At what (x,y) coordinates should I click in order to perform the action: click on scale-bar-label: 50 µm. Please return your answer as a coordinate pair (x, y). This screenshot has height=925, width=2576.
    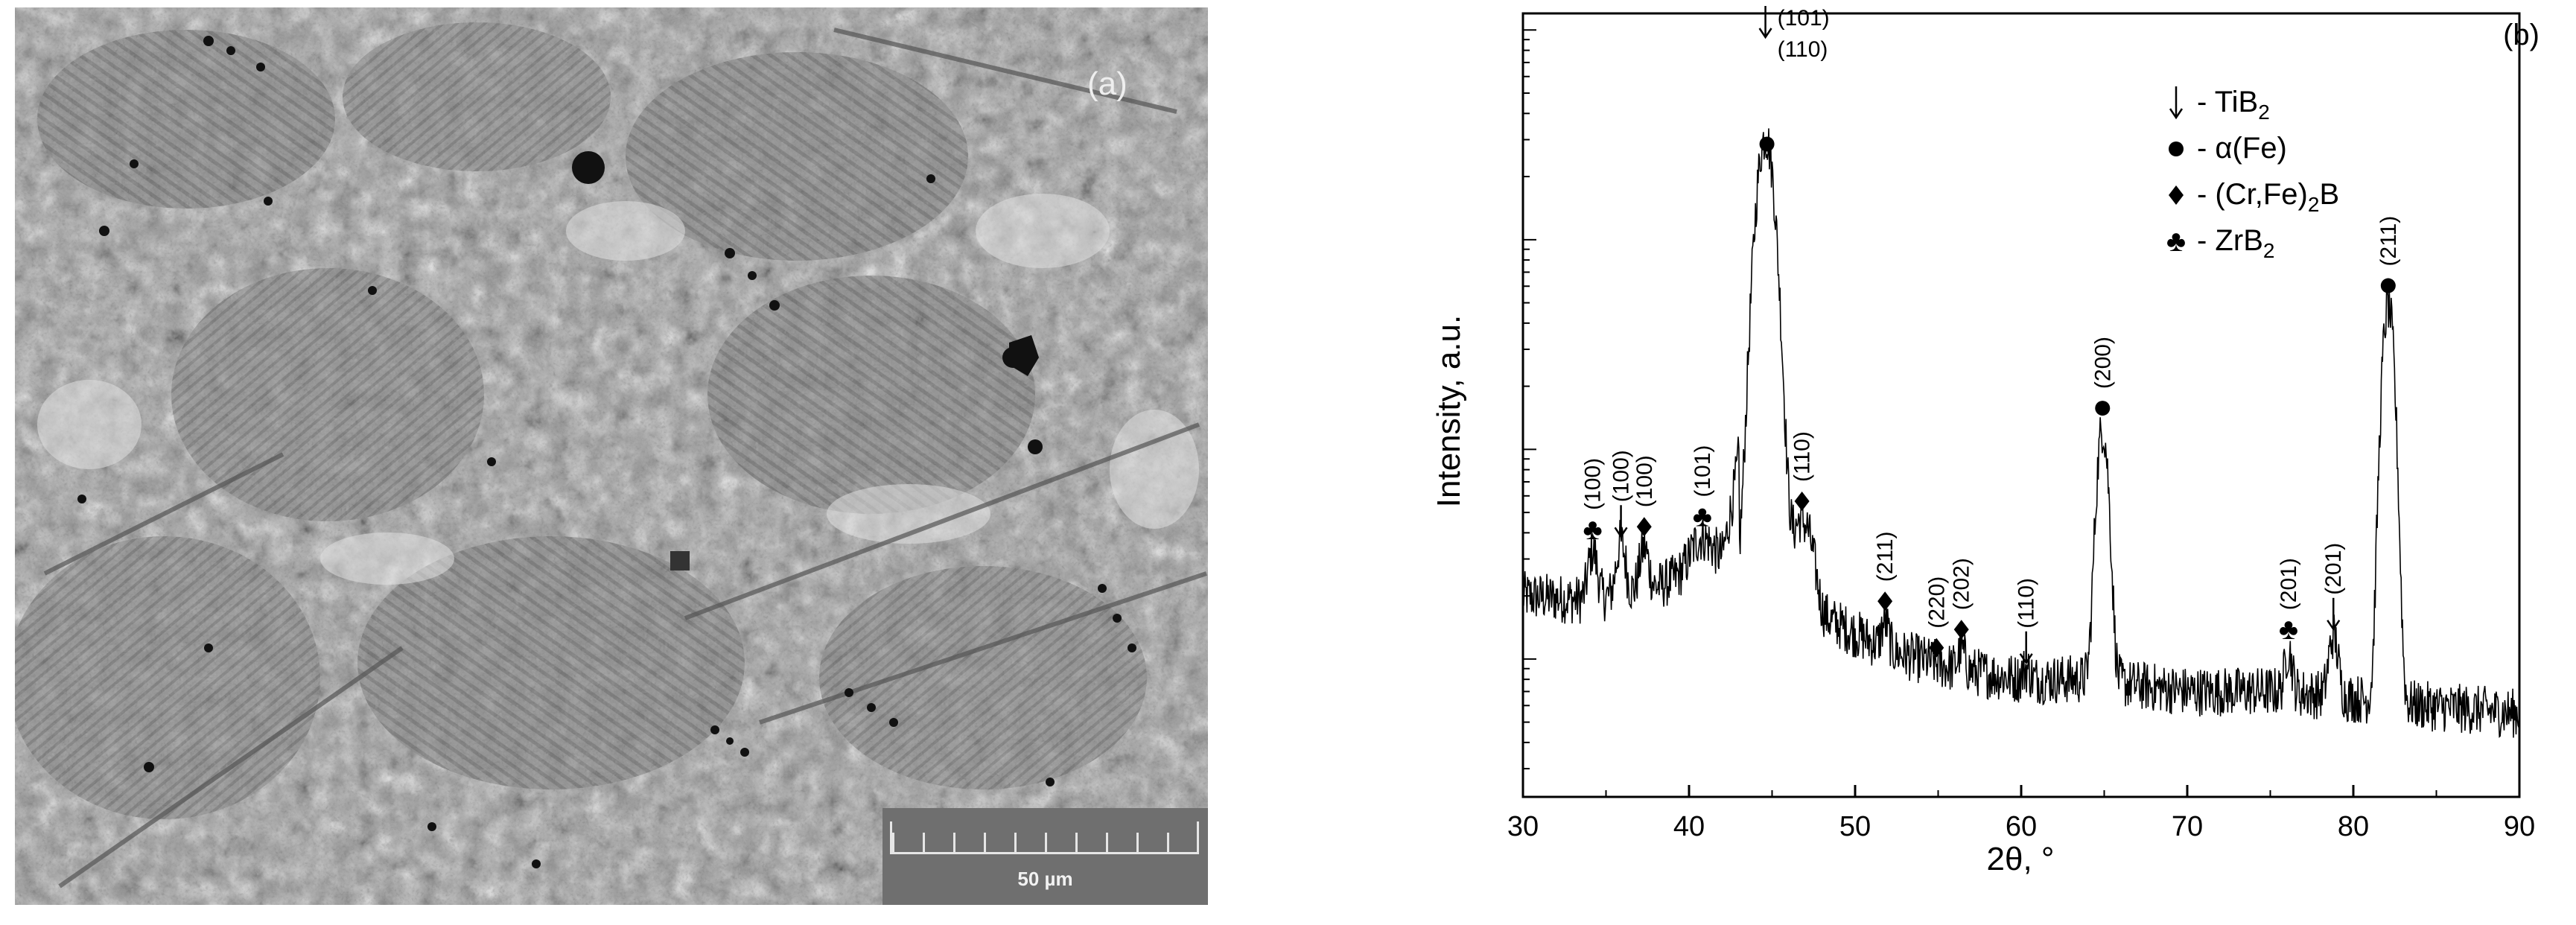
    Looking at the image, I should click on (1045, 879).